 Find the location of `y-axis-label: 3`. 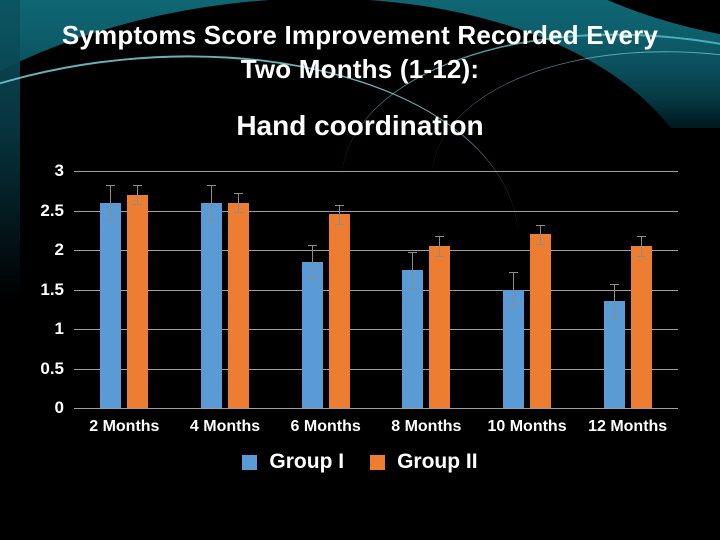

y-axis-label: 3 is located at coordinates (59, 170).